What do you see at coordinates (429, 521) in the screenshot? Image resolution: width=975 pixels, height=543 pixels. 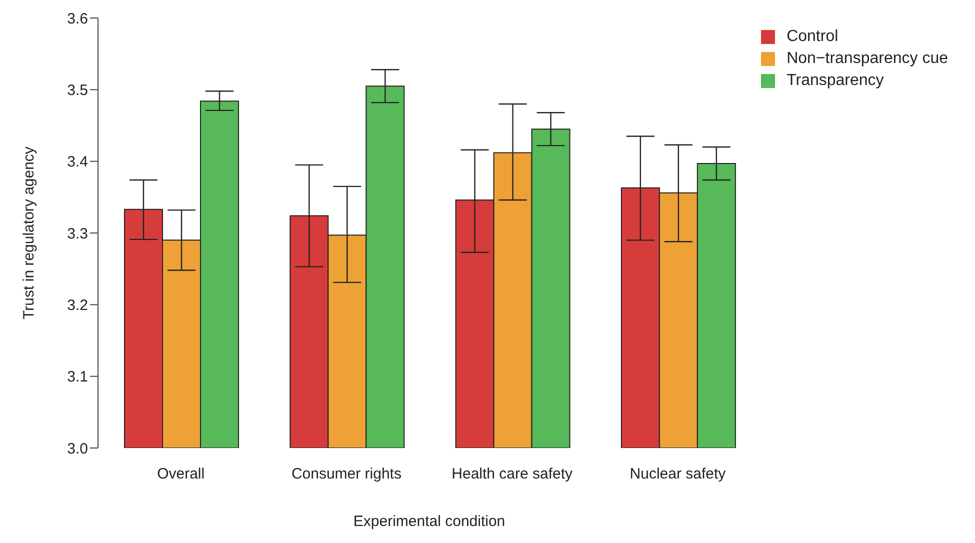 I see `x-axis-title: Experimental condition` at bounding box center [429, 521].